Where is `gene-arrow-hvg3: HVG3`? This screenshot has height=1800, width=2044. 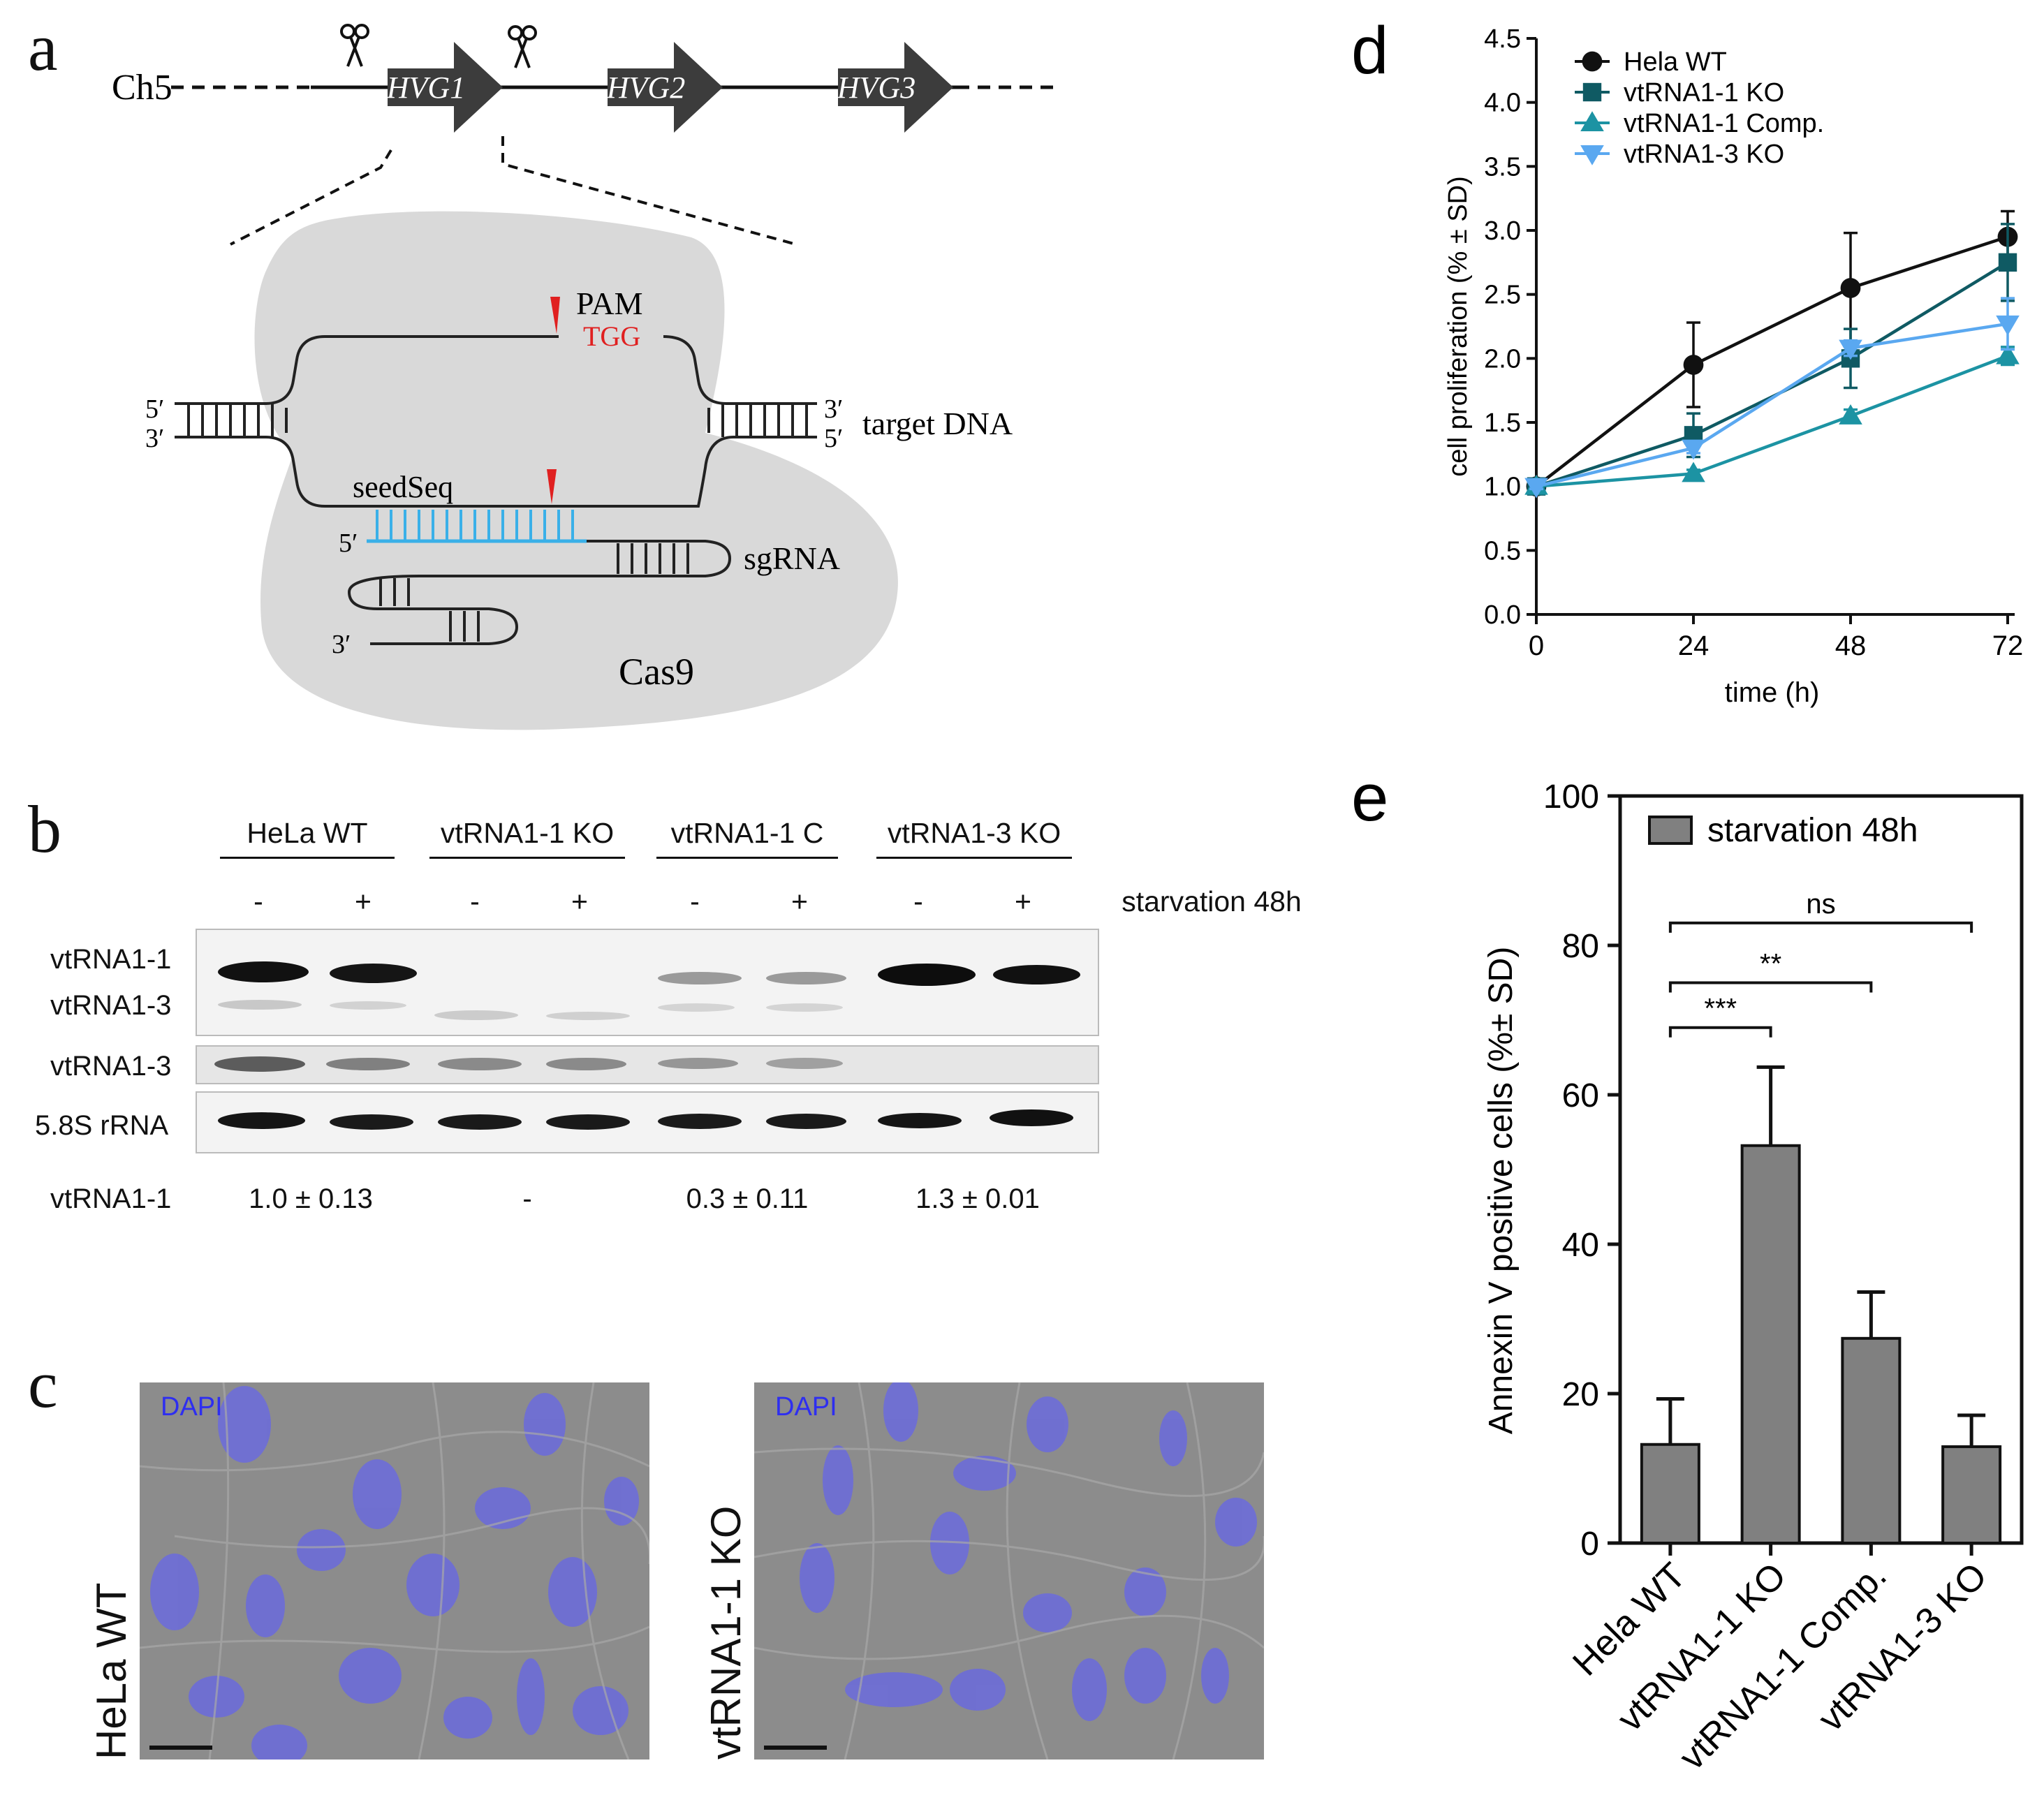 gene-arrow-hvg3: HVG3 is located at coordinates (895, 88).